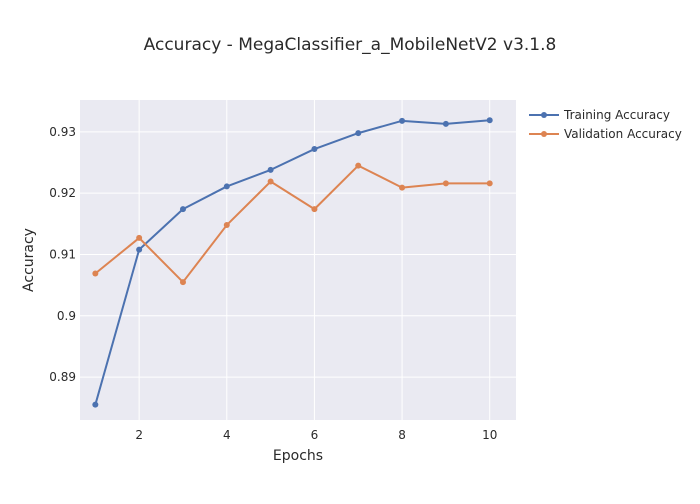 The height and width of the screenshot is (504, 700). What do you see at coordinates (29, 260) in the screenshot?
I see `y-axis-label: Accuracy` at bounding box center [29, 260].